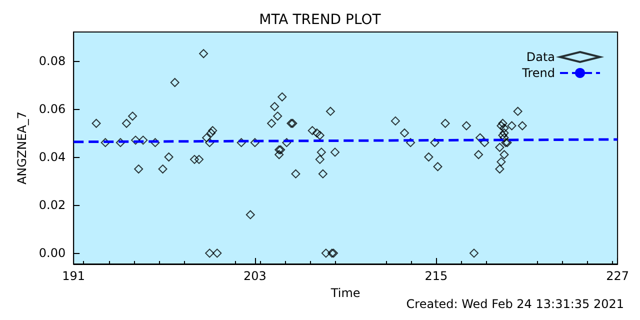 This screenshot has width=640, height=320. Describe the element at coordinates (74, 276) in the screenshot. I see `x-tick-label: 191` at that location.